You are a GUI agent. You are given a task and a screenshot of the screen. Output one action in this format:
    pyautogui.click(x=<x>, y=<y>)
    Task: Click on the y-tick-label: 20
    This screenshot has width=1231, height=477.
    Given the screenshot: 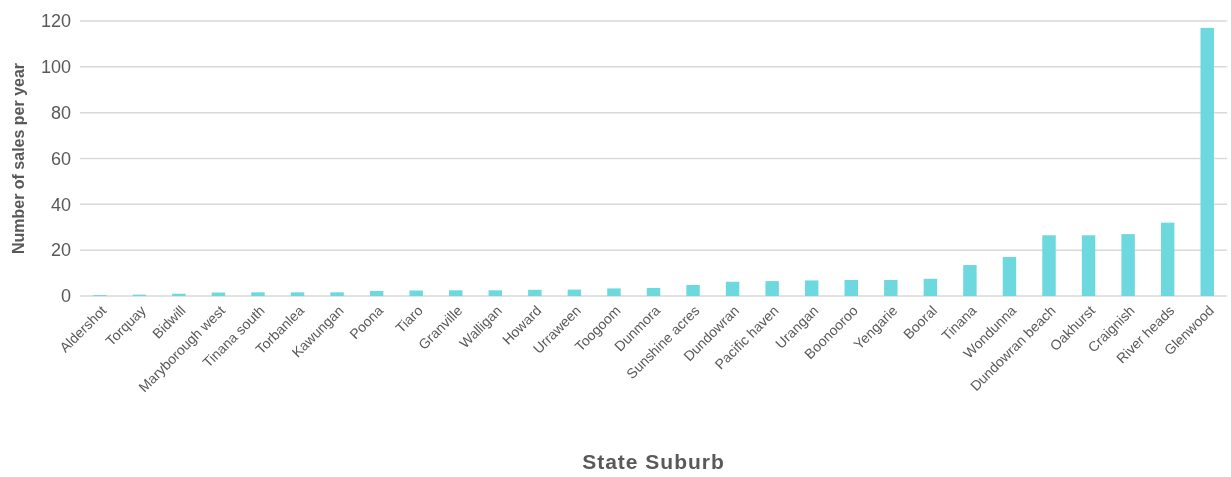 What is the action you would take?
    pyautogui.click(x=60, y=250)
    